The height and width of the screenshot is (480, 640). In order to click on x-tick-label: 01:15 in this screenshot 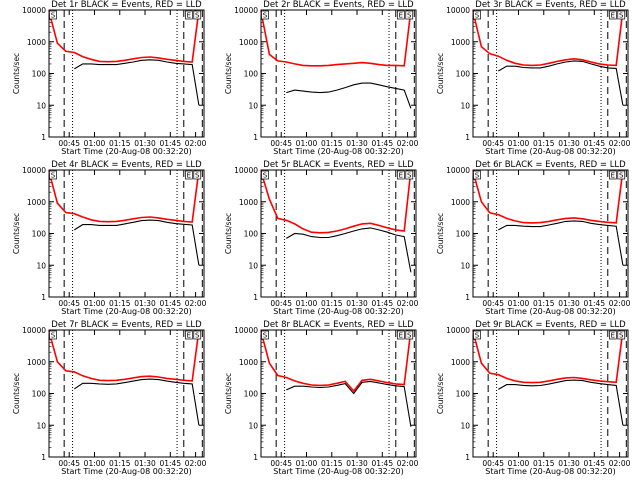, I will do `click(332, 303)`.